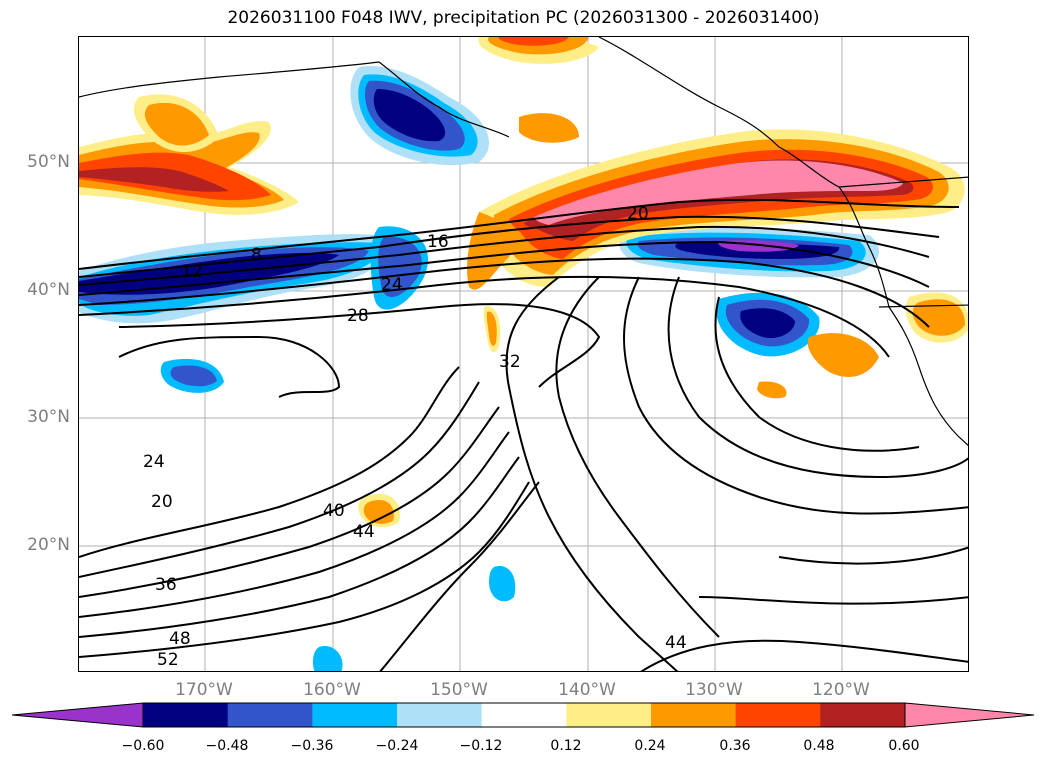 Image resolution: width=1047 pixels, height=765 pixels. What do you see at coordinates (312, 746) in the screenshot?
I see `colorbar-tick-label: −0.36` at bounding box center [312, 746].